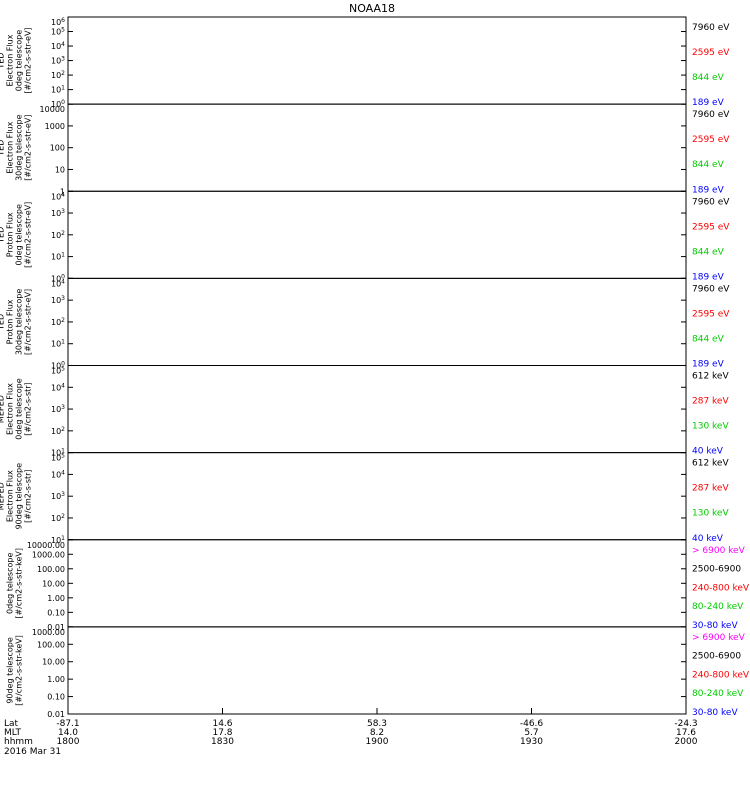  I want to click on y-tick-label: 10.00, so click(53, 583).